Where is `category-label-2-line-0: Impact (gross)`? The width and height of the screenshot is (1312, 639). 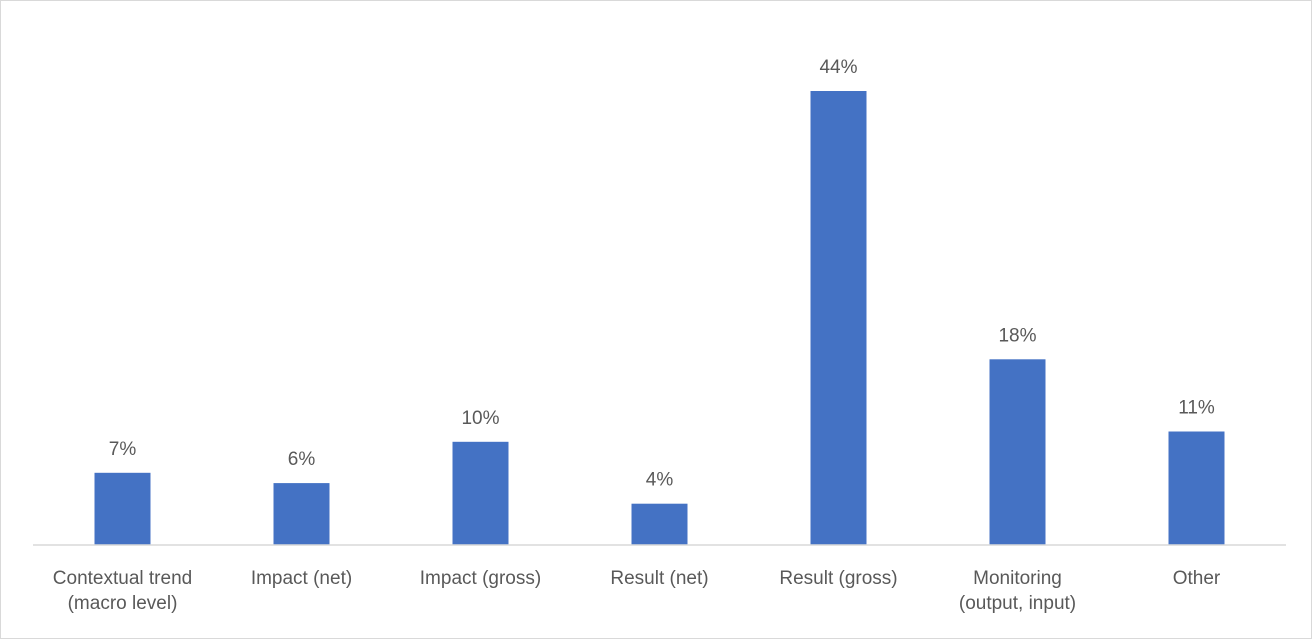
category-label-2-line-0: Impact (gross) is located at coordinates (480, 578).